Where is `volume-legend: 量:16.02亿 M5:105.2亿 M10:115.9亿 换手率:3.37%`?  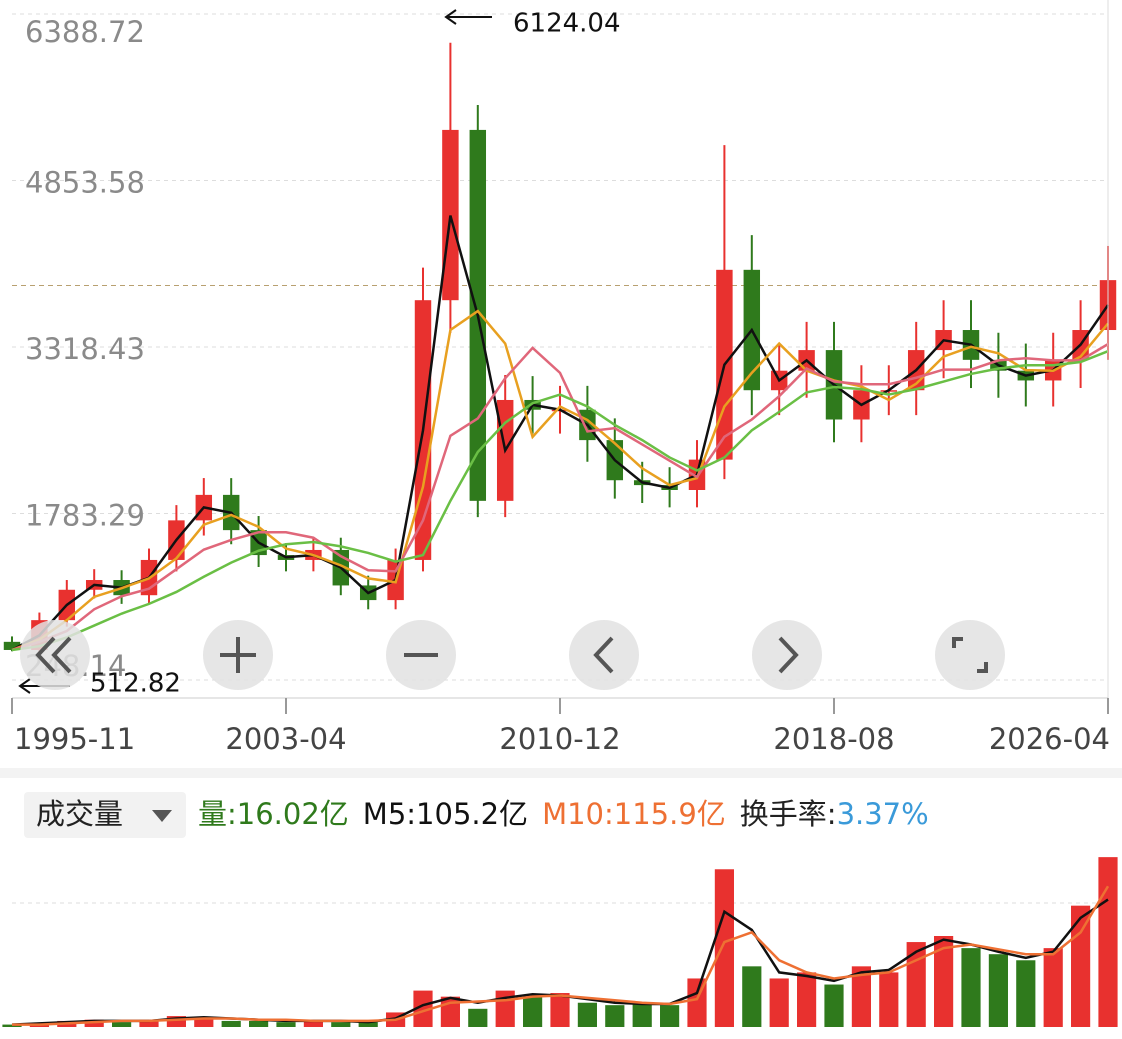 volume-legend: 量:16.02亿 M5:105.2亿 M10:115.9亿 换手率:3.37% is located at coordinates (563, 814).